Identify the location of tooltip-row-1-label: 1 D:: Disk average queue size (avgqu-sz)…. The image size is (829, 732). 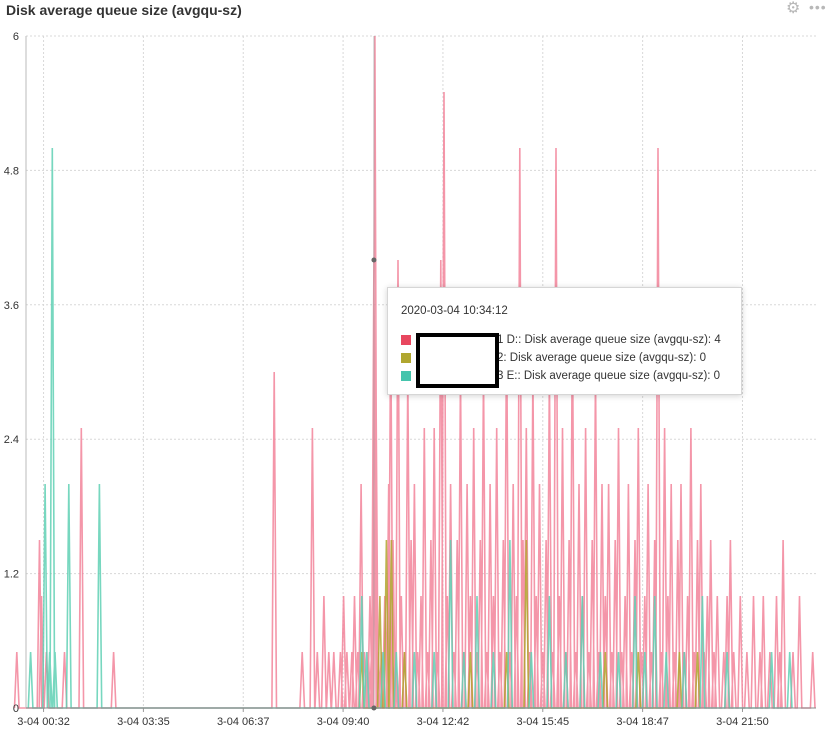
(609, 340).